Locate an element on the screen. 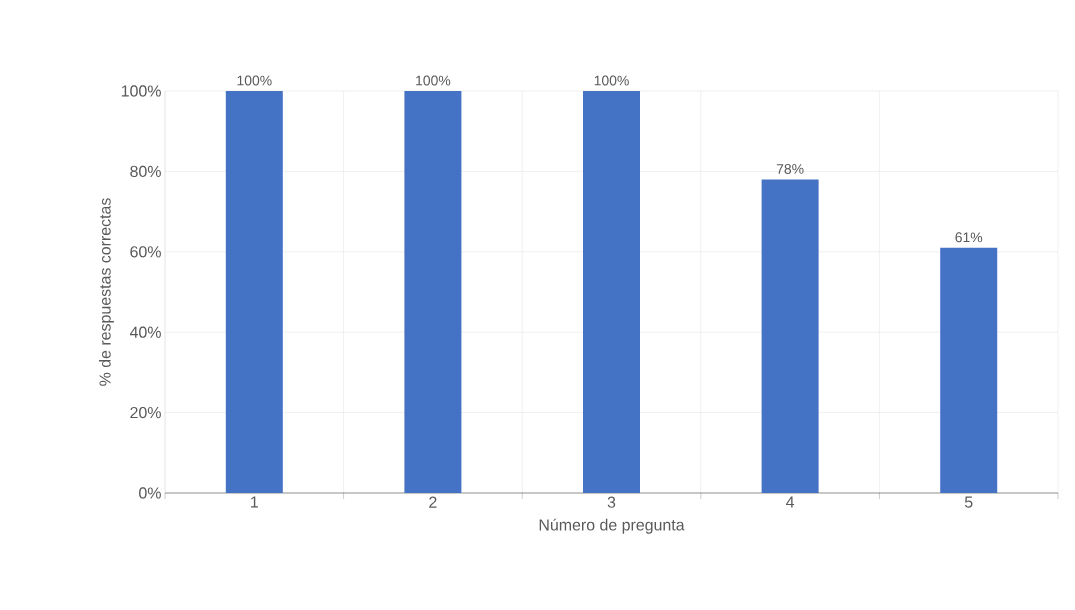  y-tick-label: 20% is located at coordinates (145, 412).